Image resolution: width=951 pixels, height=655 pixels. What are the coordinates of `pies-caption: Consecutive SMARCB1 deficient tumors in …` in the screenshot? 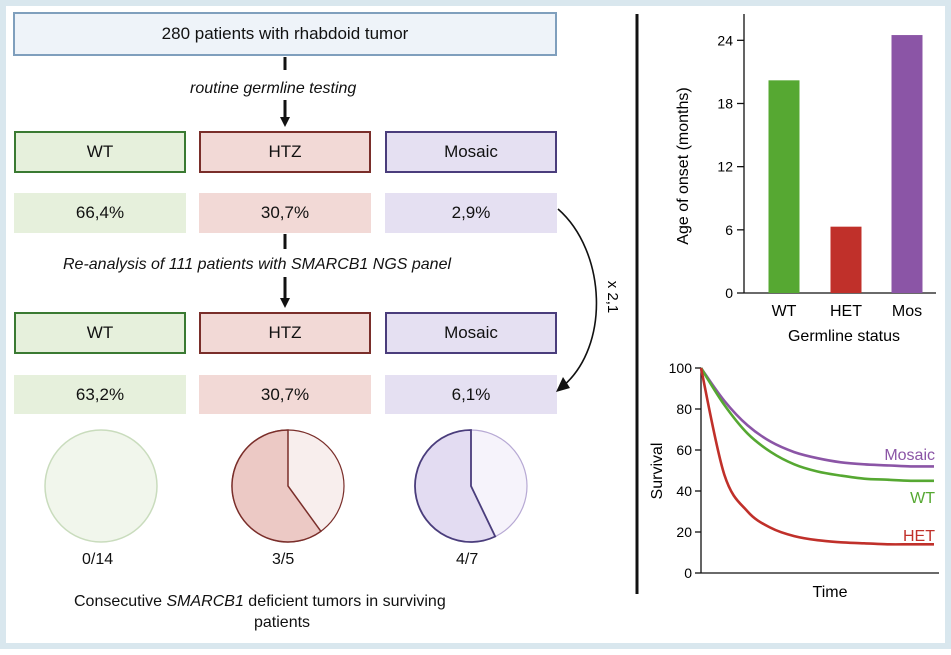 It's located at (260, 602).